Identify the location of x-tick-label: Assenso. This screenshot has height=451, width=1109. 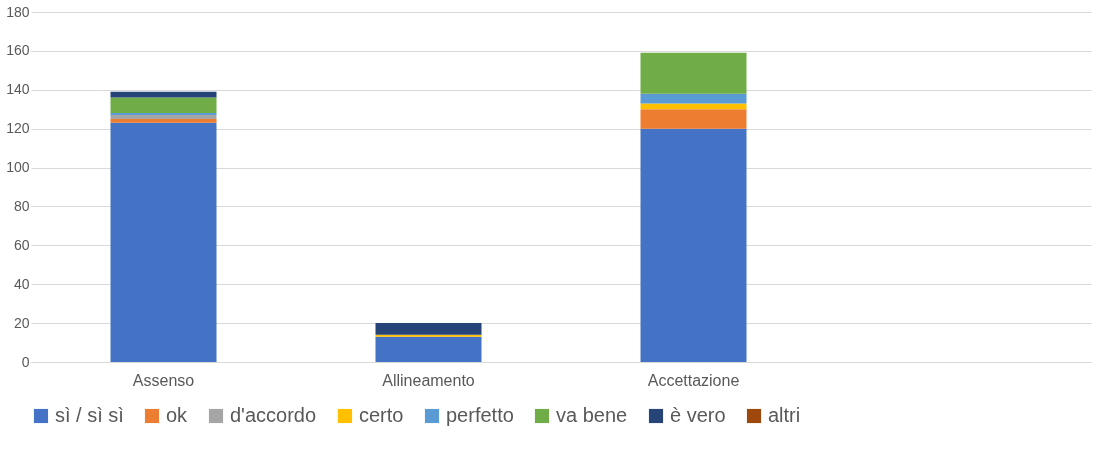
(163, 380).